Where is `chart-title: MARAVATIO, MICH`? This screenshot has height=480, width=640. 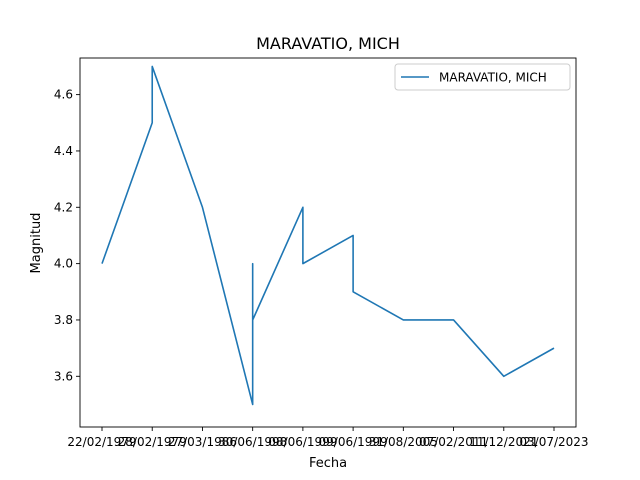 chart-title: MARAVATIO, MICH is located at coordinates (328, 43).